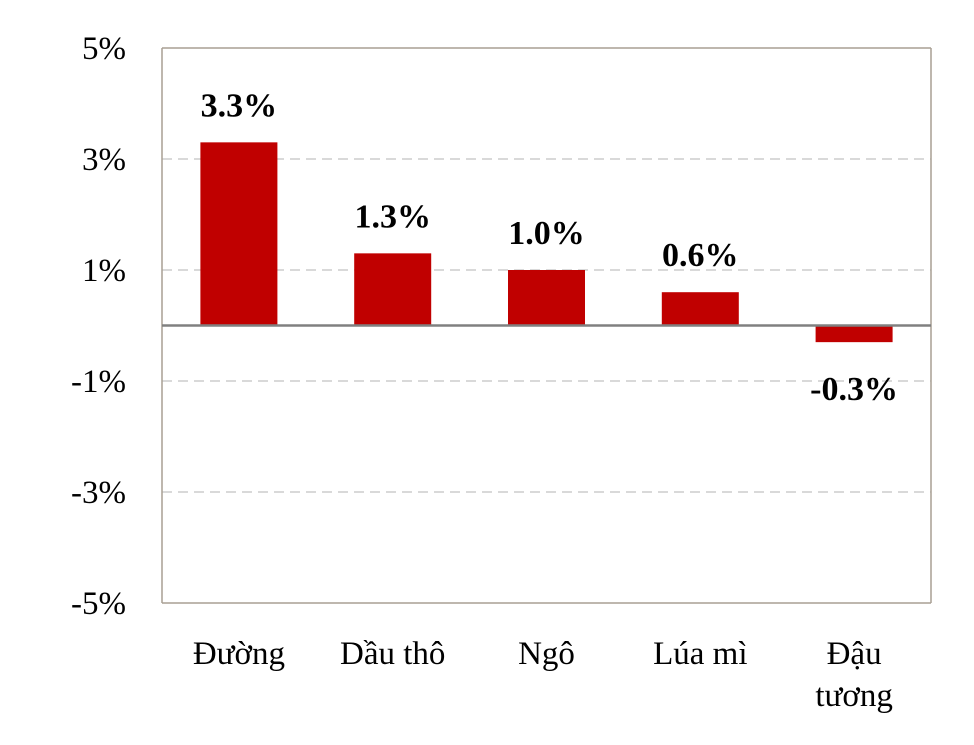 The image size is (974, 745). Describe the element at coordinates (98, 604) in the screenshot. I see `y-tick-label: -5%` at that location.